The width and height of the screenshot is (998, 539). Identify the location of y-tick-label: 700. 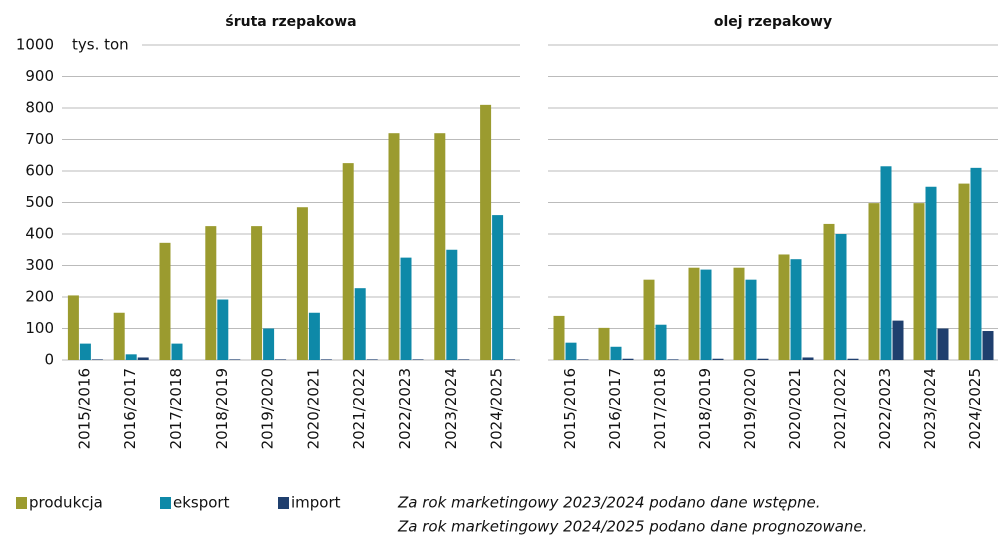
(39, 139).